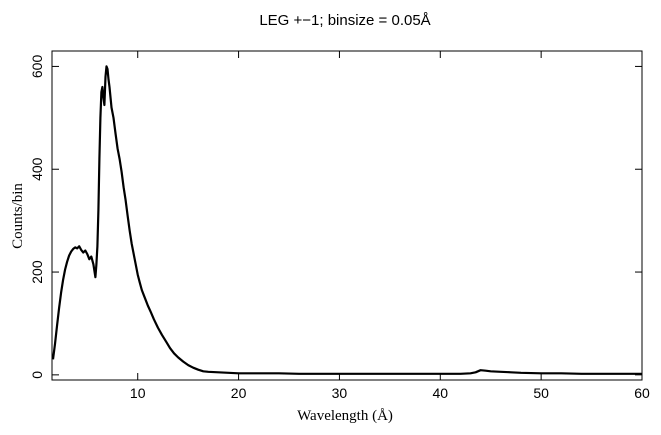 The height and width of the screenshot is (435, 661). I want to click on x-tick-label: 10, so click(138, 393).